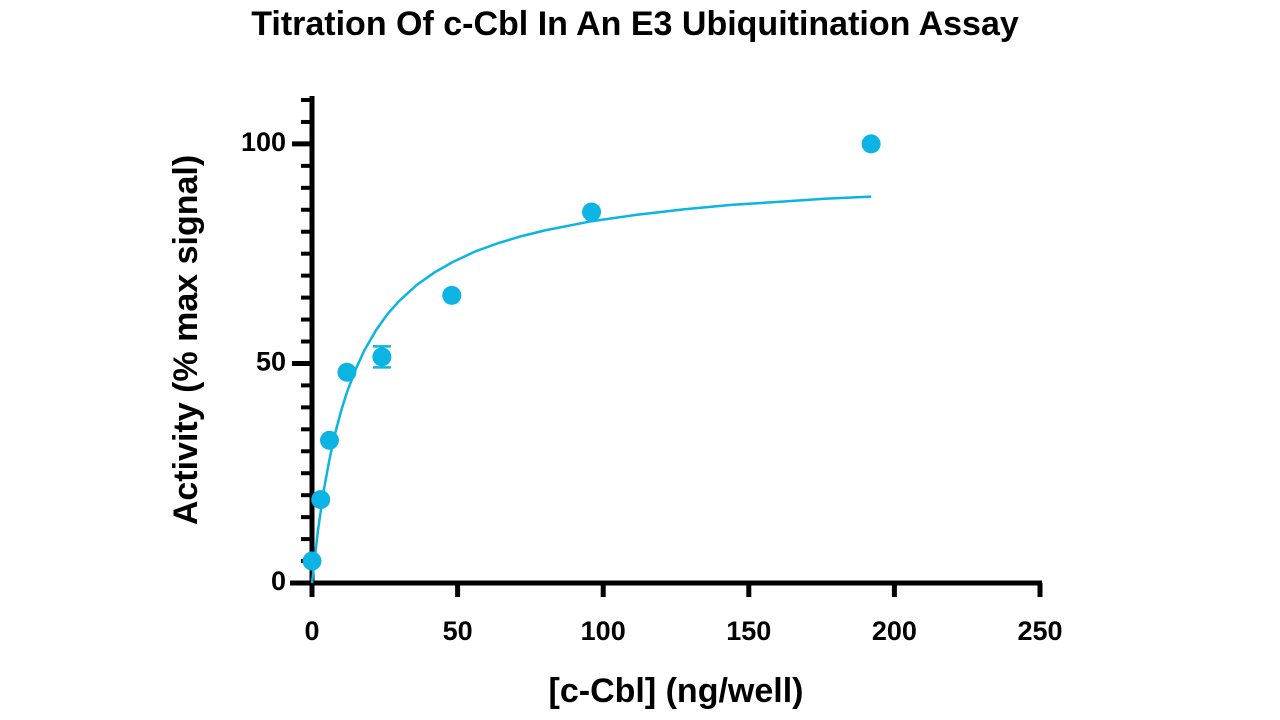 The image size is (1280, 720). I want to click on y-tick-label: 100, so click(263, 142).